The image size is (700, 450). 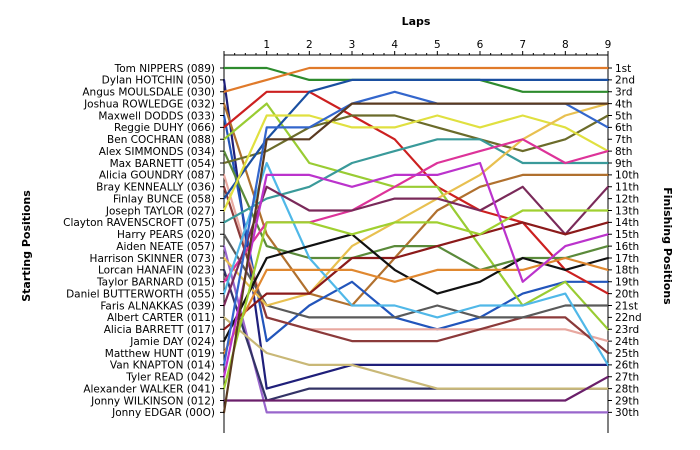 I want to click on lap-tick-label: 2, so click(x=309, y=45).